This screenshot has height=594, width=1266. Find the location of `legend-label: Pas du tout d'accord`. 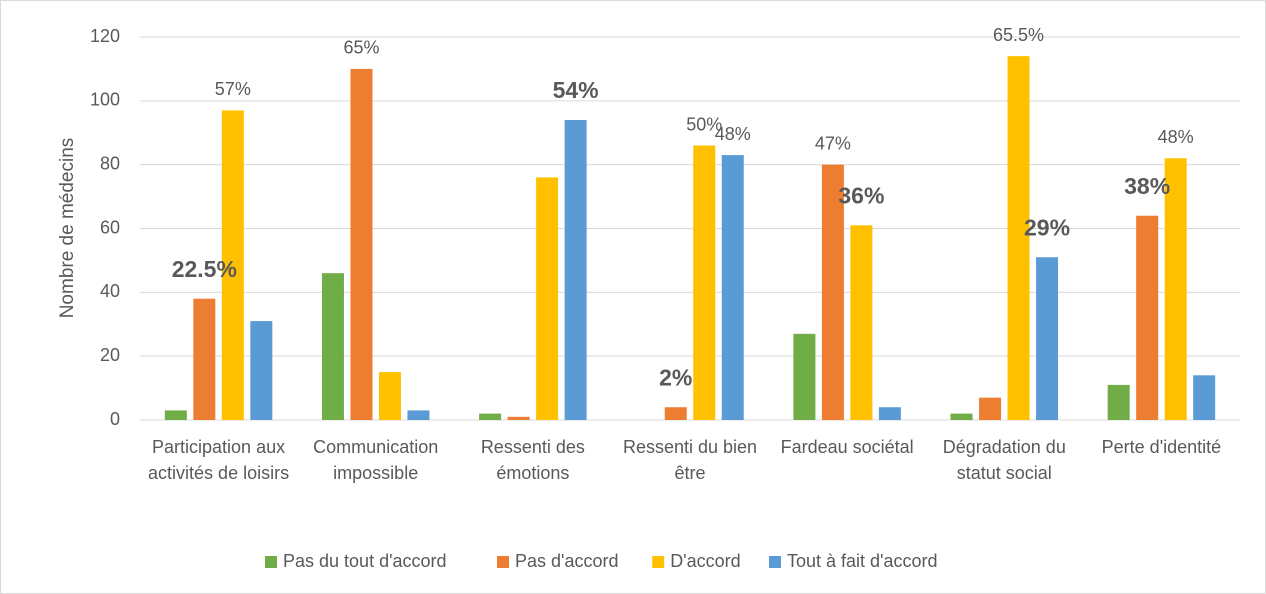

legend-label: Pas du tout d'accord is located at coordinates (365, 561).